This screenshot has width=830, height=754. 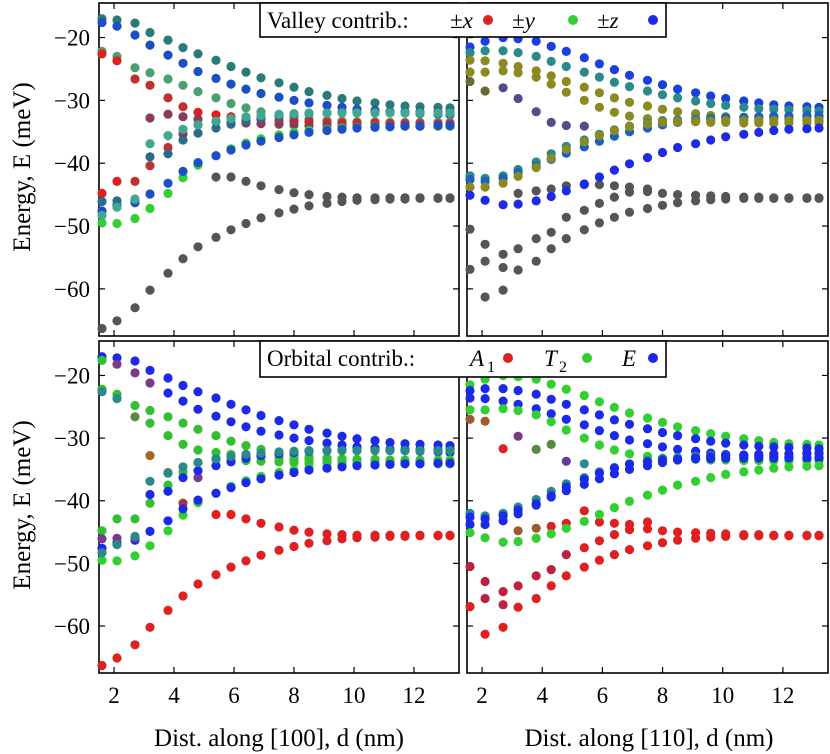 What do you see at coordinates (72, 563) in the screenshot?
I see `y-tick-label: −50` at bounding box center [72, 563].